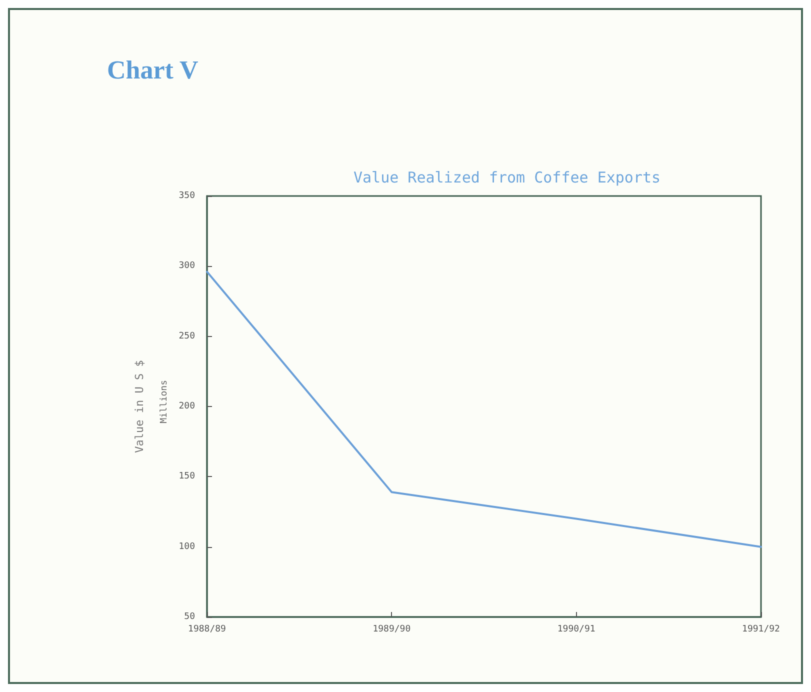 The width and height of the screenshot is (811, 692). Describe the element at coordinates (189, 617) in the screenshot. I see `y-tick-label: 50` at that location.